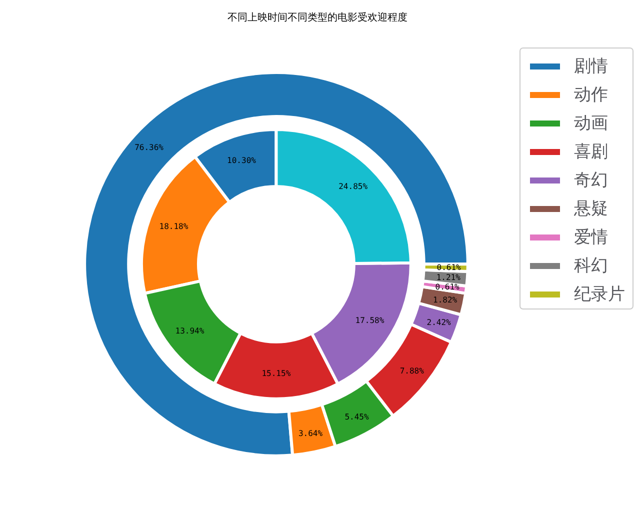  I want to click on data-label: 5.45%, so click(356, 417).